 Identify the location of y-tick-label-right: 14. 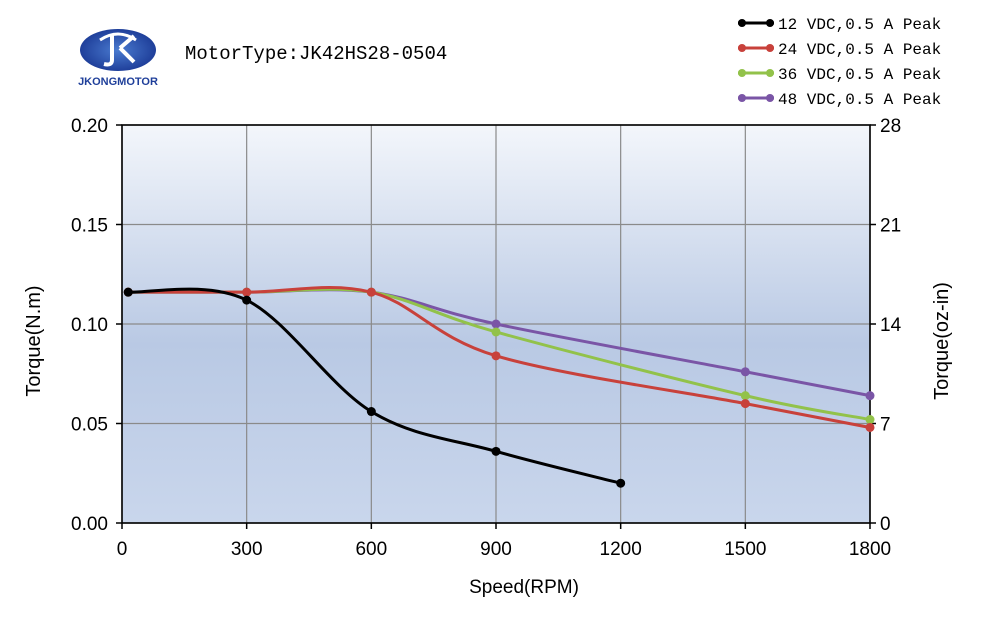
(891, 325).